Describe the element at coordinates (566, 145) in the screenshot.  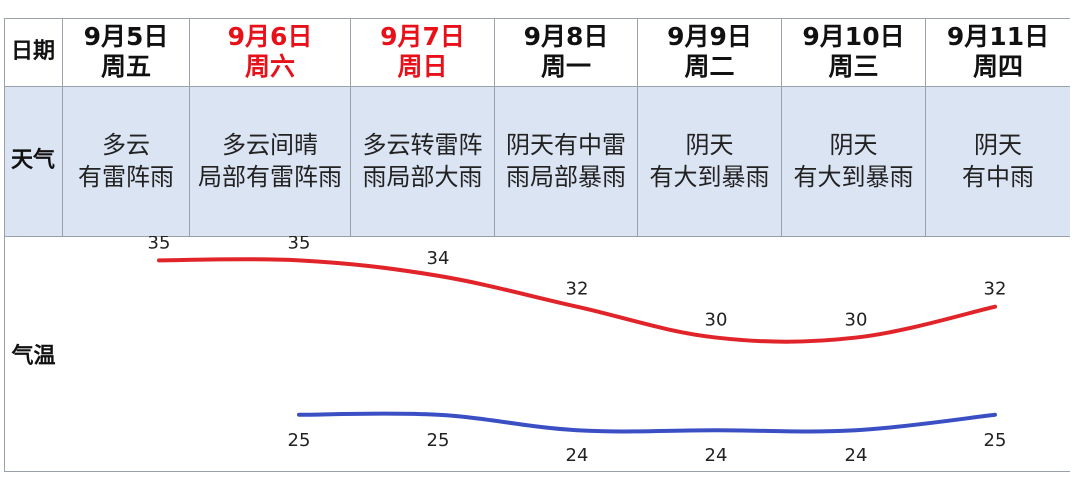
I see `weather-line-1: 阴天有中雷` at that location.